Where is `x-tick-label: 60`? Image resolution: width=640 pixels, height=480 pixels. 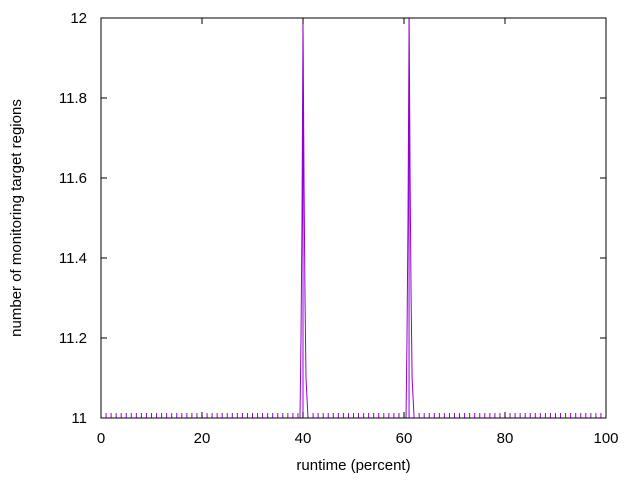
x-tick-label: 60 is located at coordinates (404, 438).